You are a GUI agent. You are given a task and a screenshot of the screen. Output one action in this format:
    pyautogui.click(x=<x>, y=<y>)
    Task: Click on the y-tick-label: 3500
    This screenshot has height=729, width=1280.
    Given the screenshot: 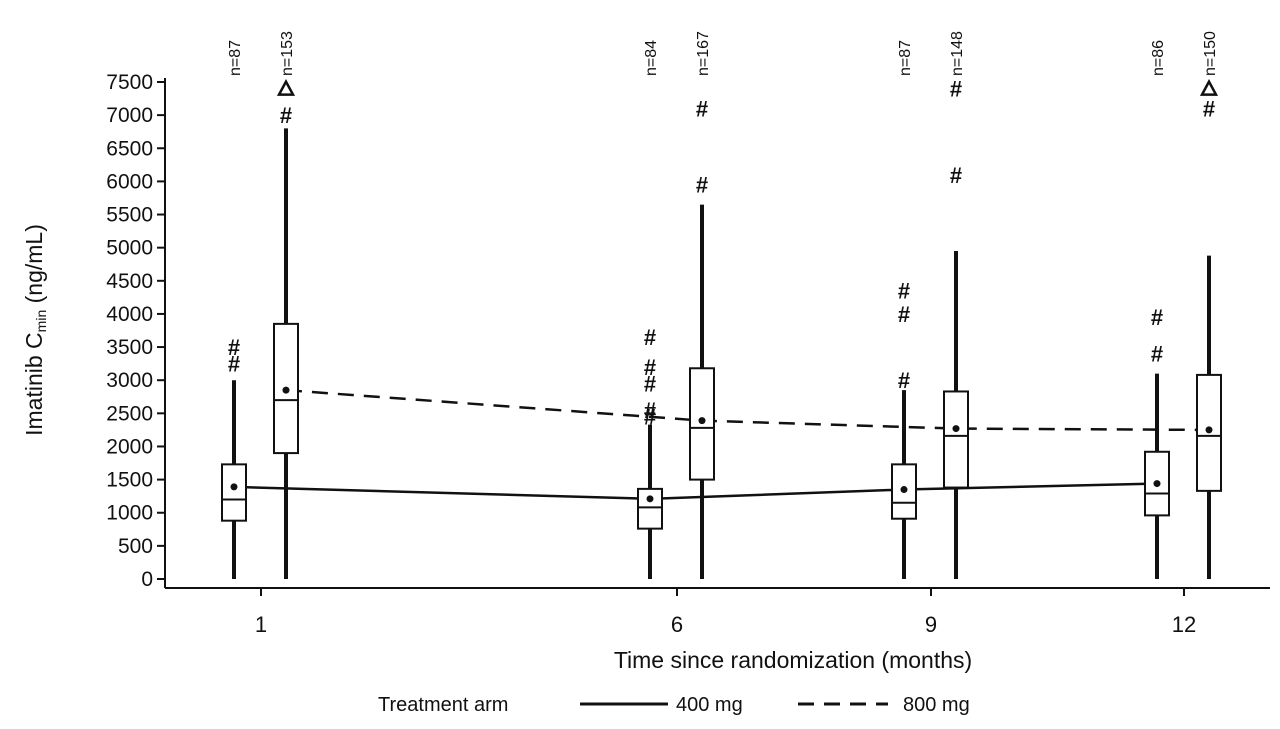 What is the action you would take?
    pyautogui.click(x=129, y=347)
    